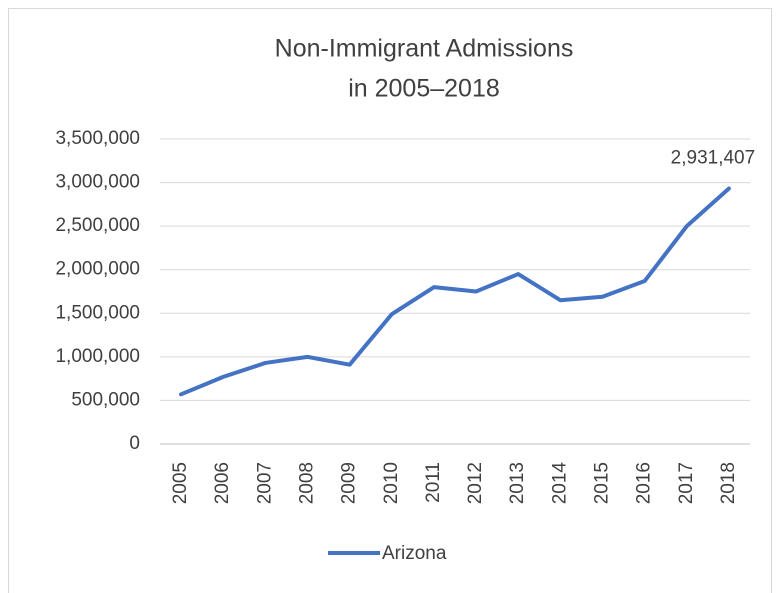 This screenshot has height=593, width=780. What do you see at coordinates (180, 483) in the screenshot?
I see `x-tick-label: 2005` at bounding box center [180, 483].